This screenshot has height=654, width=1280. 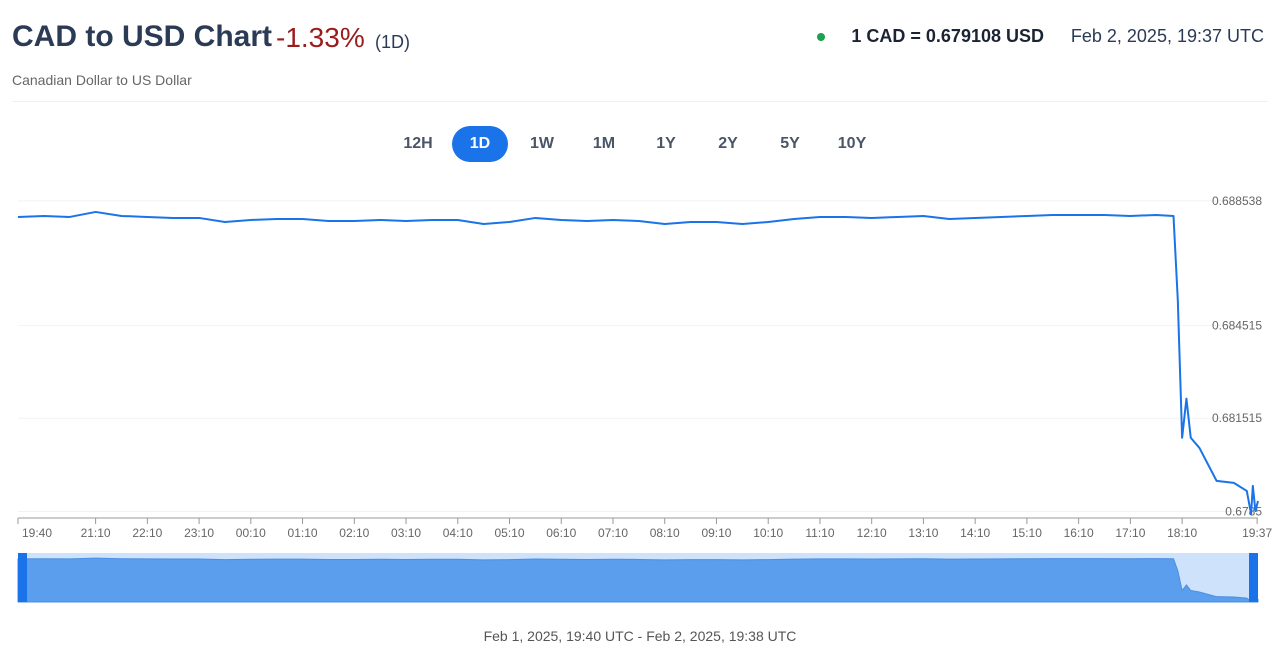 What do you see at coordinates (923, 533) in the screenshot?
I see `x-tick-label: 13:10` at bounding box center [923, 533].